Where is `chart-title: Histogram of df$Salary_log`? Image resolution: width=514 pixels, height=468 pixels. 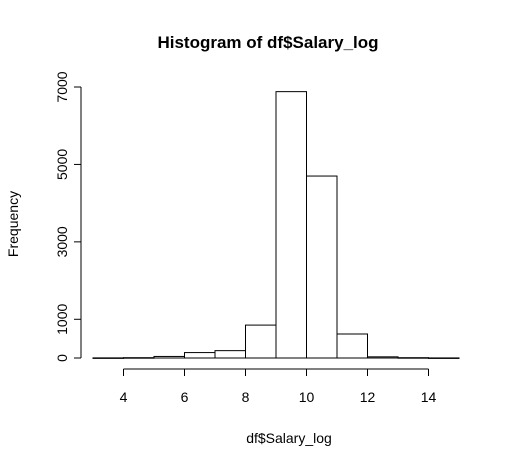
chart-title: Histogram of df$Salary_log is located at coordinates (267, 42).